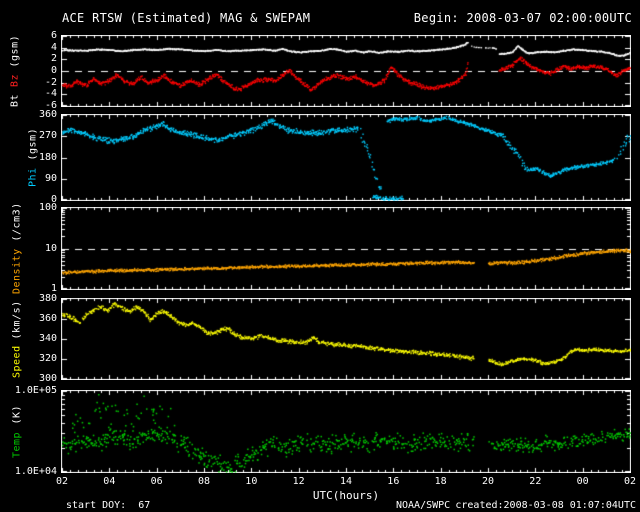 This screenshot has width=640, height=512. I want to click on created-timestamp: created:2008-03-08 01:07:04UTC, so click(545, 505).